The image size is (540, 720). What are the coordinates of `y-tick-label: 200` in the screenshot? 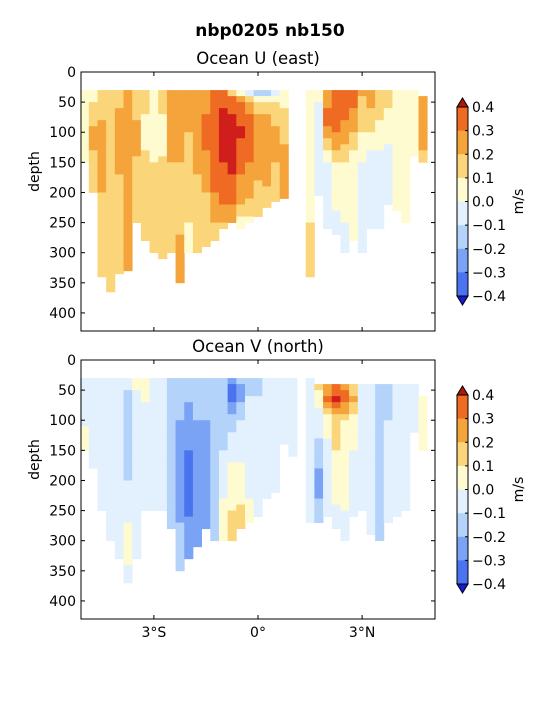 It's located at (62, 193).